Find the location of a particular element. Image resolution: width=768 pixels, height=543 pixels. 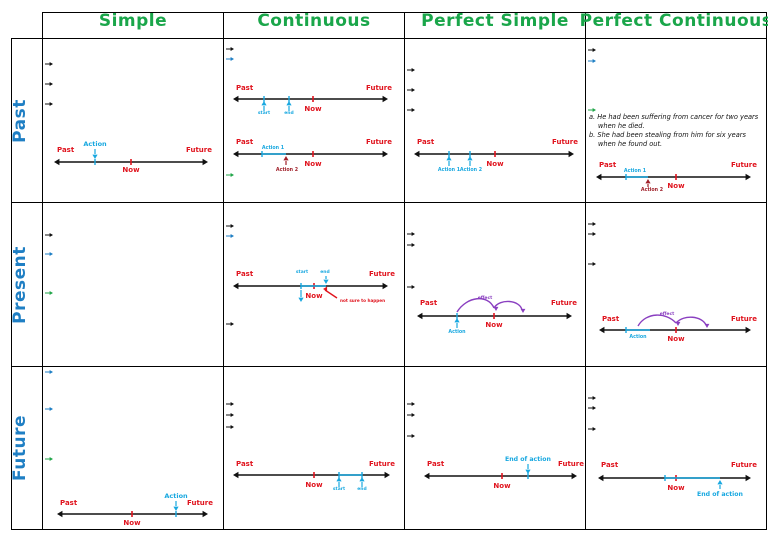

bullet-past-perfcont-1-head is located at coordinates (594, 61).